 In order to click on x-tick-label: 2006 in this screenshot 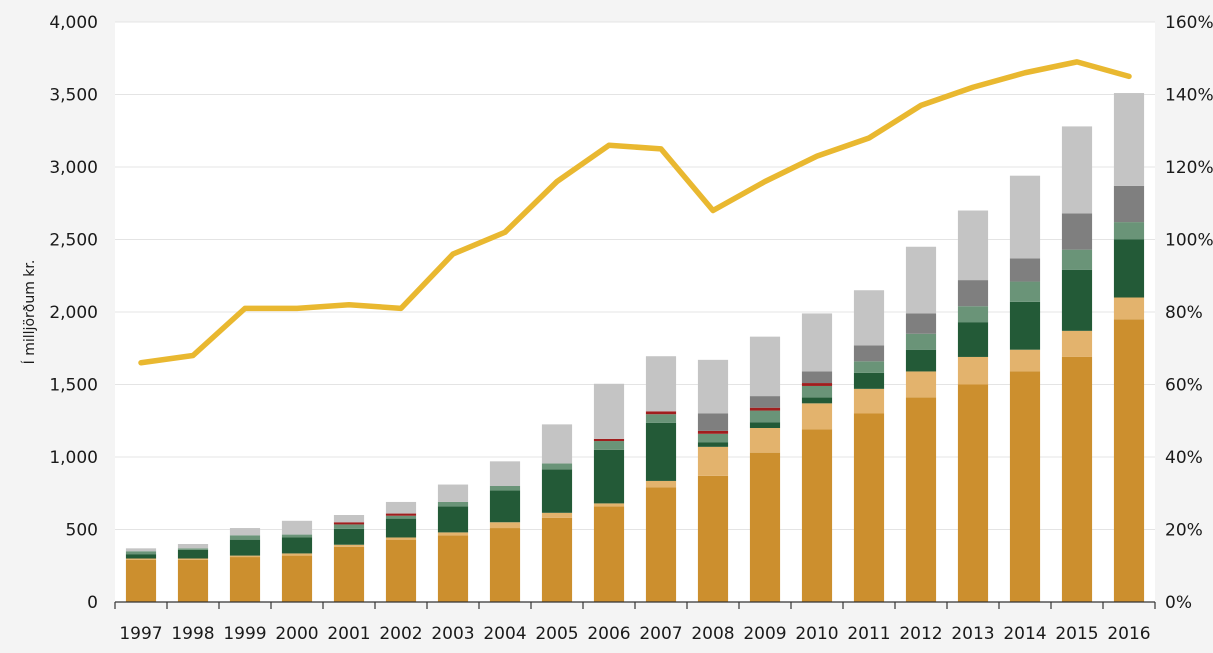, I will do `click(608, 634)`.